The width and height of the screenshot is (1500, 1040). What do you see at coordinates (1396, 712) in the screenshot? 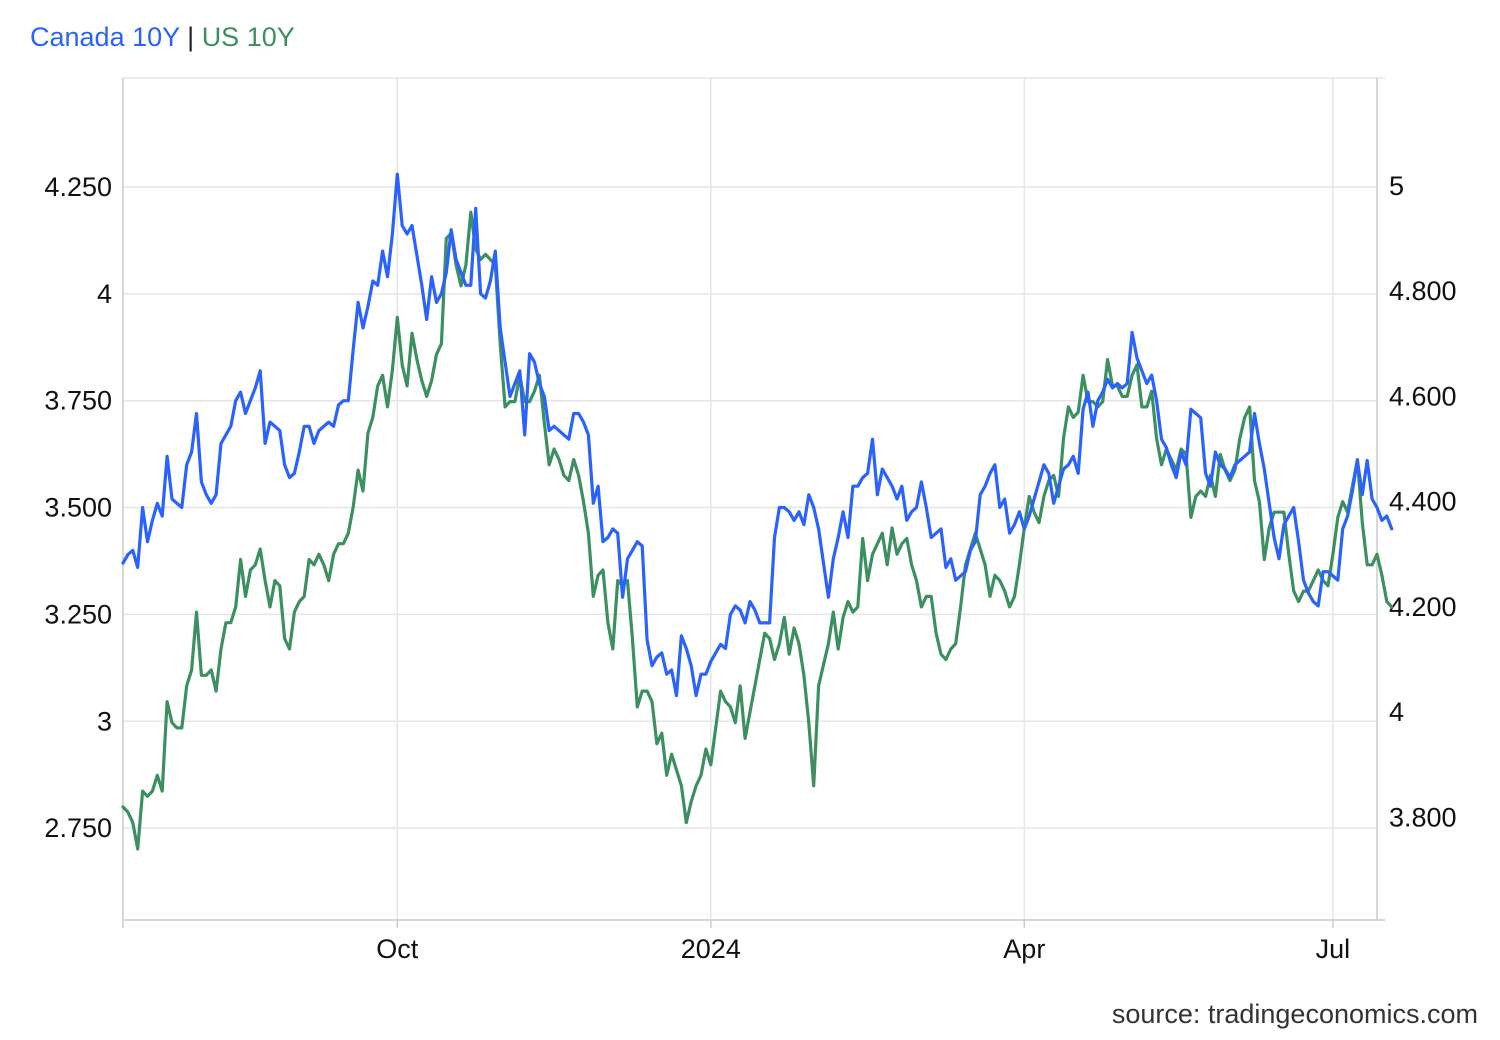
I see `y-right-tick-label: 4` at bounding box center [1396, 712].